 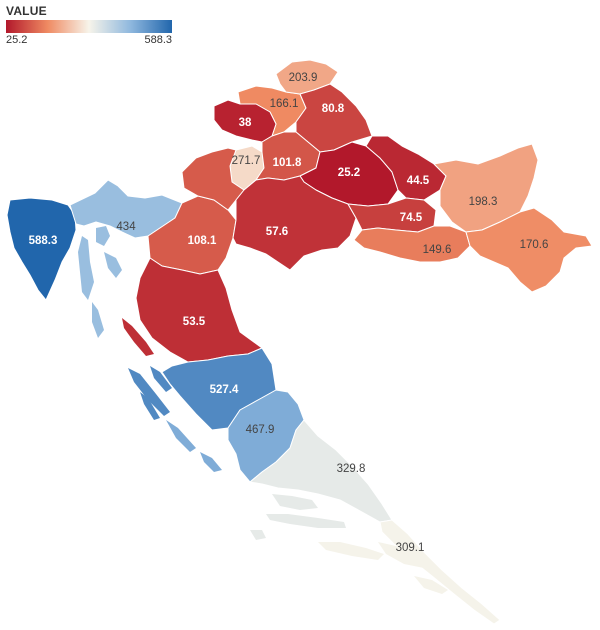 I want to click on region-label: 53.5, so click(x=194, y=322).